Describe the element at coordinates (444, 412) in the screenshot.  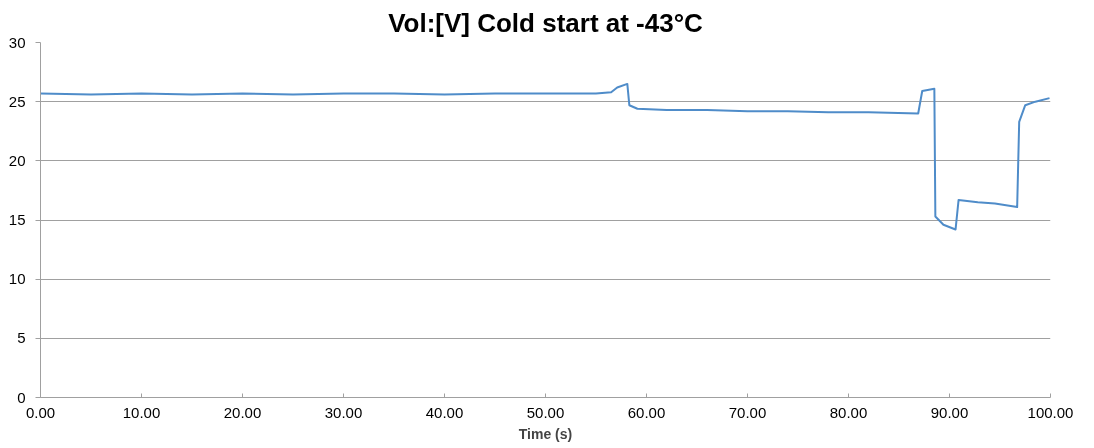
I see `x-tick-label: 40.00` at that location.